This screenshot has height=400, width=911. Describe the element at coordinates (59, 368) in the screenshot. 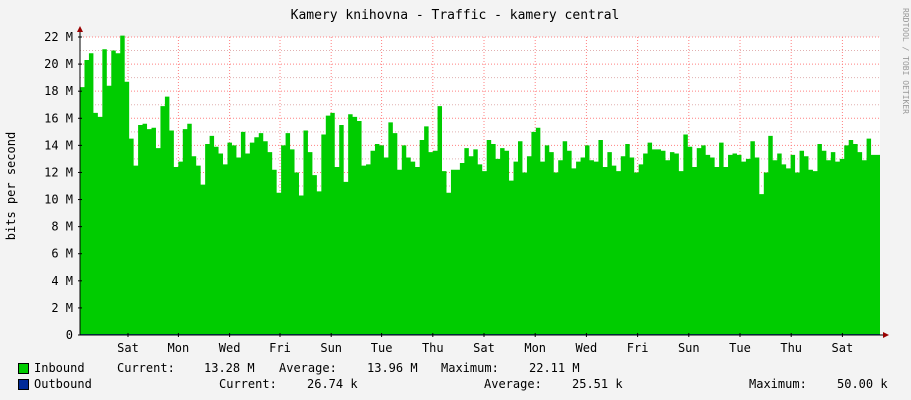

I see `inbound-label: Inbound` at that location.